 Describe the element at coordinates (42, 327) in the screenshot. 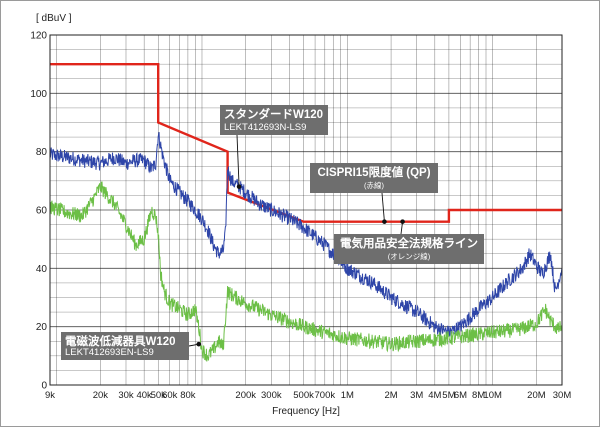

I see `y-tick-label: 20` at that location.